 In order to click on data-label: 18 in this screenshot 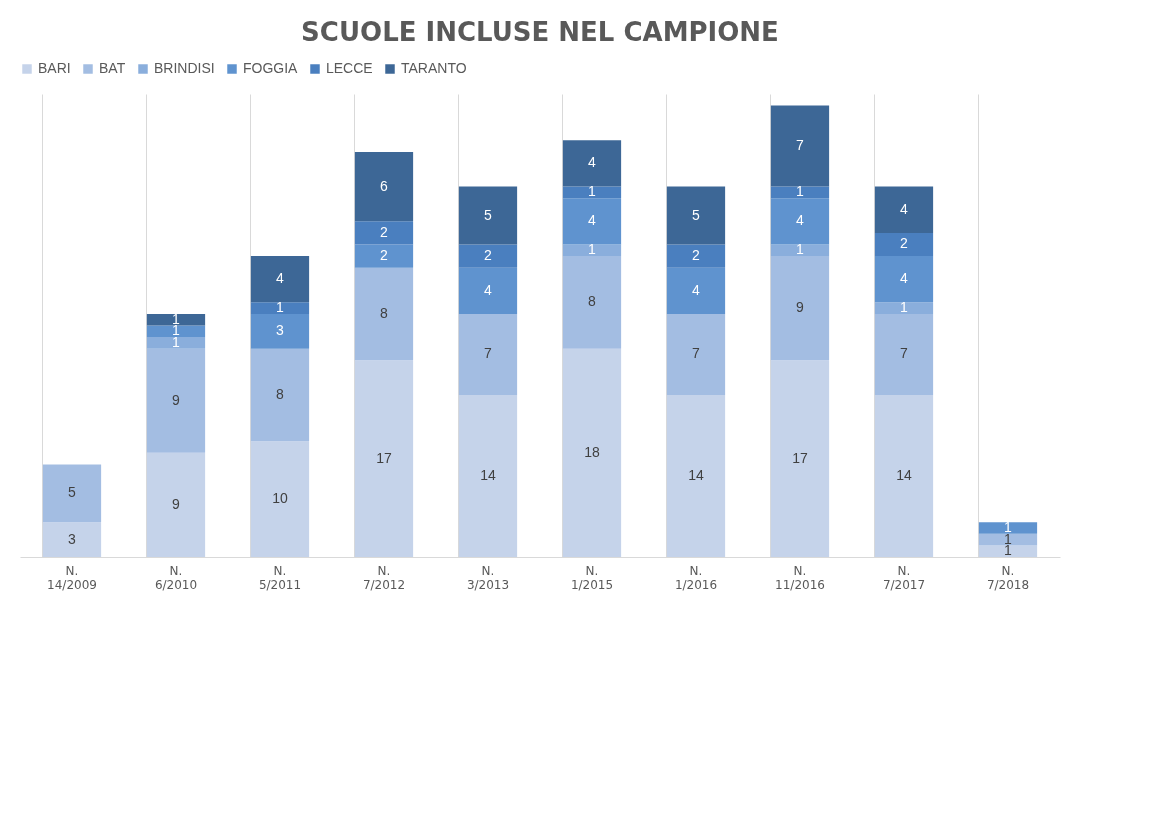, I will do `click(592, 451)`.